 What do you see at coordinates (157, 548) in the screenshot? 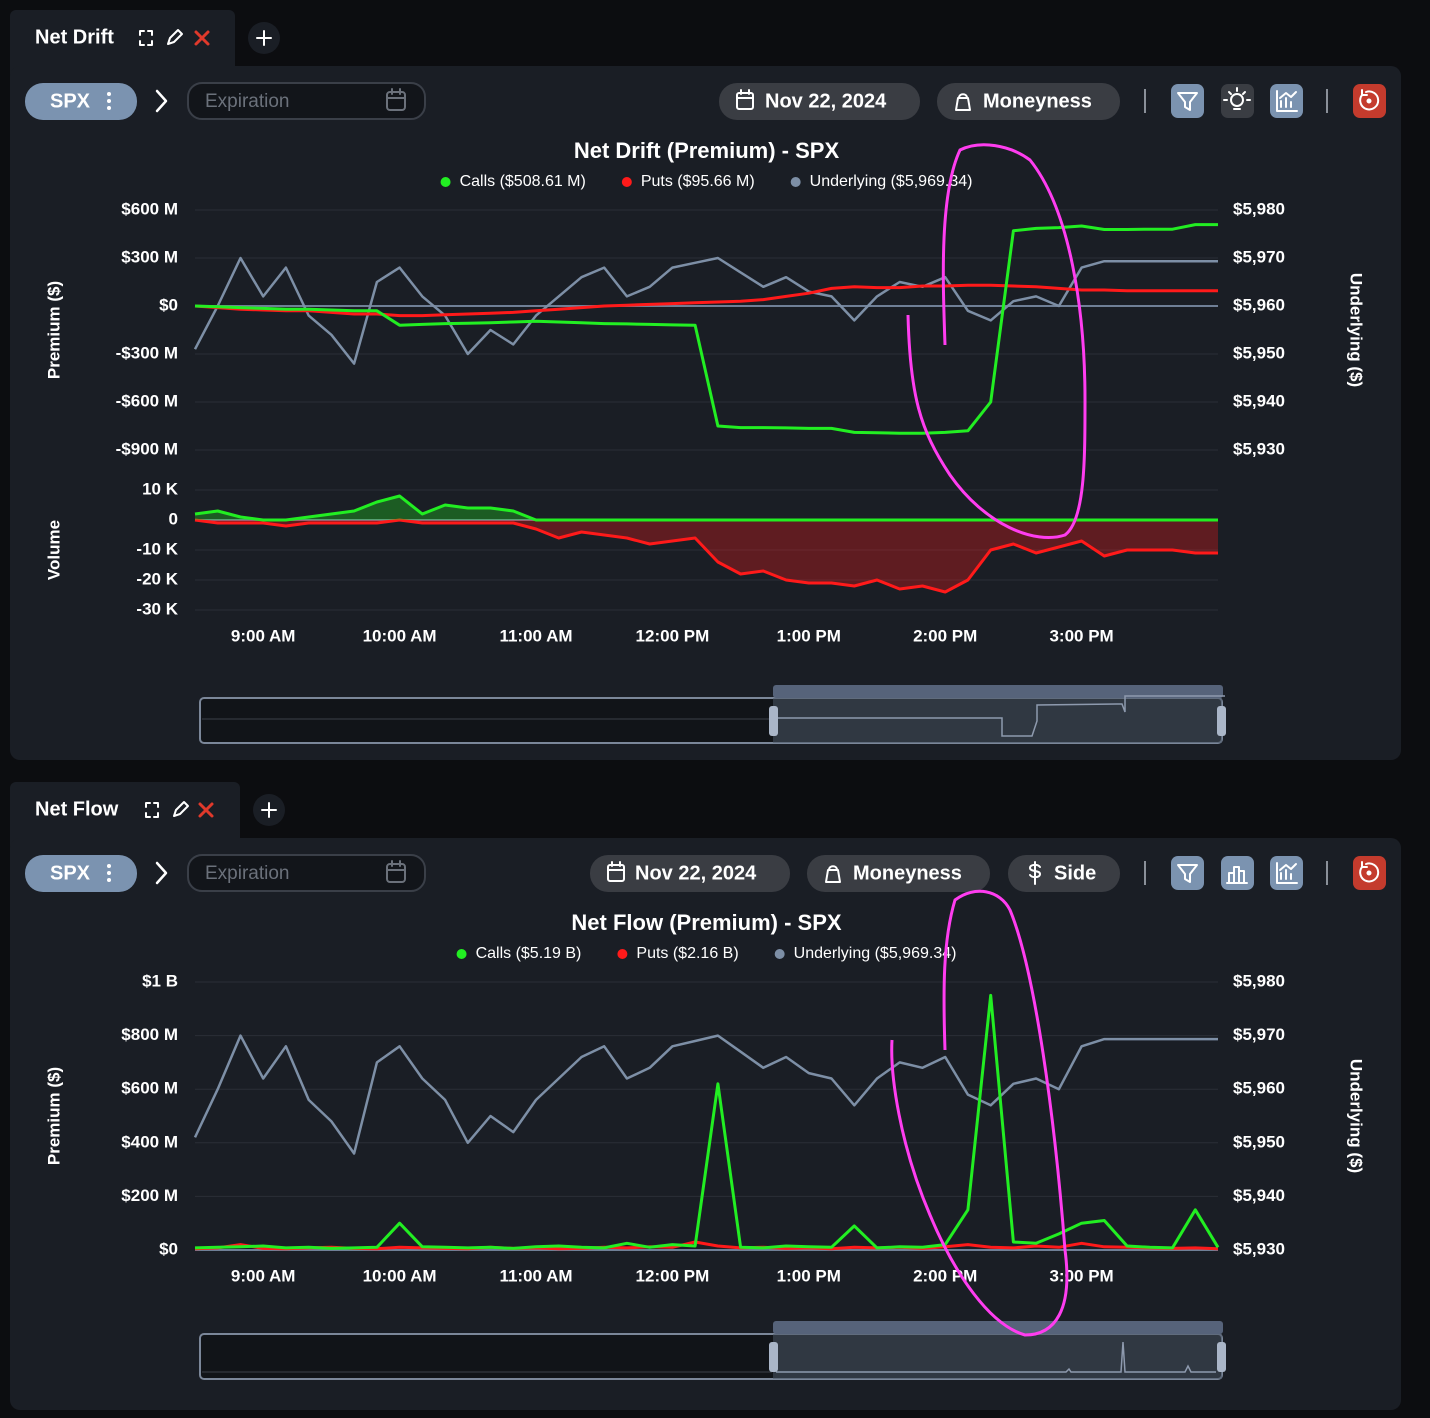
I see `y-tick-label: -10 K` at bounding box center [157, 548].